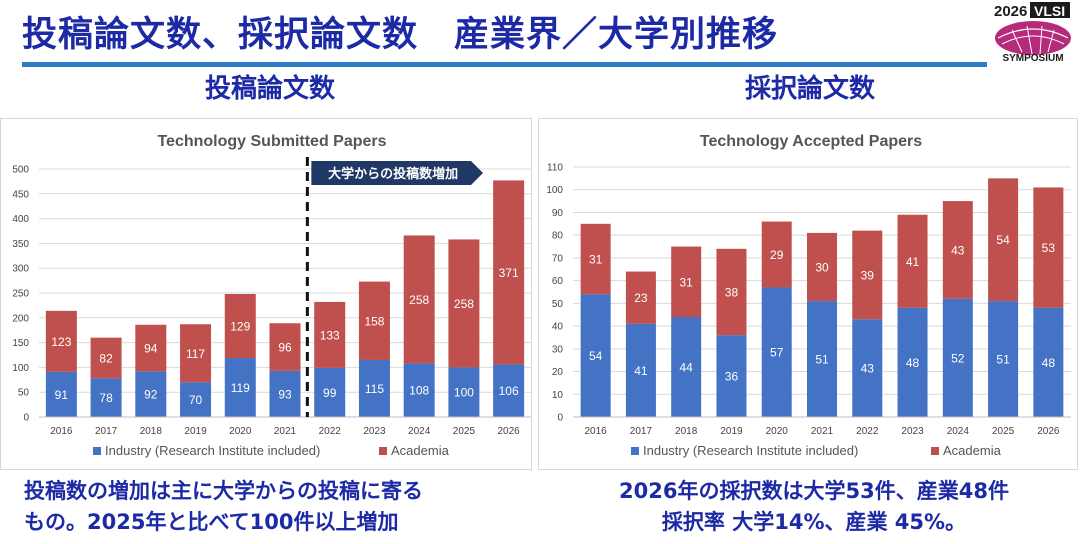  What do you see at coordinates (106, 431) in the screenshot?
I see `x-tick-label: 2017` at bounding box center [106, 431].